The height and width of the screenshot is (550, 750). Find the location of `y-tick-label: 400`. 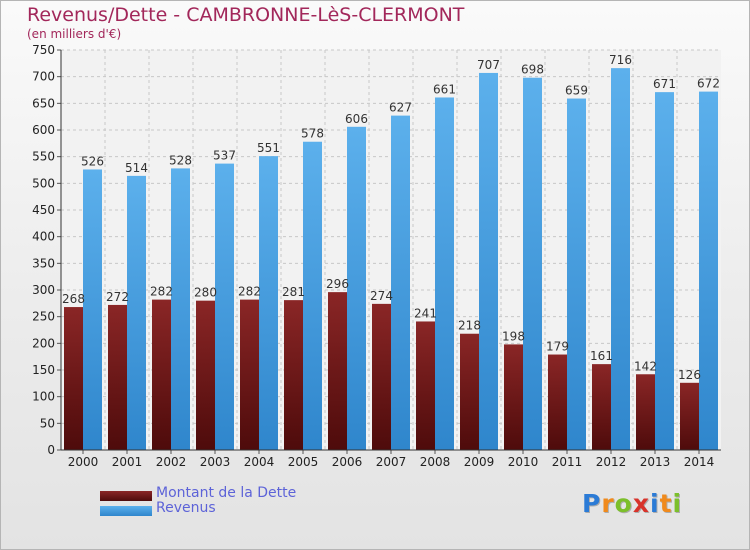

y-tick-label: 400 is located at coordinates (43, 237).